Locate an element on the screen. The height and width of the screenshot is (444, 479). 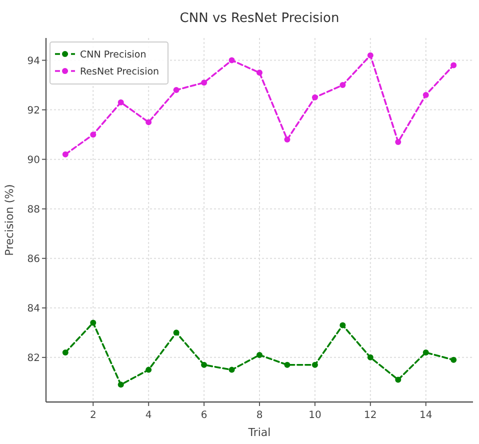
y-tick-label: 94 is located at coordinates (33, 61).